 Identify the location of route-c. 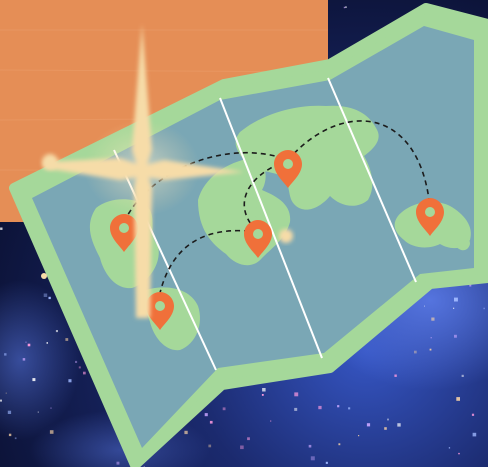
(266, 196).